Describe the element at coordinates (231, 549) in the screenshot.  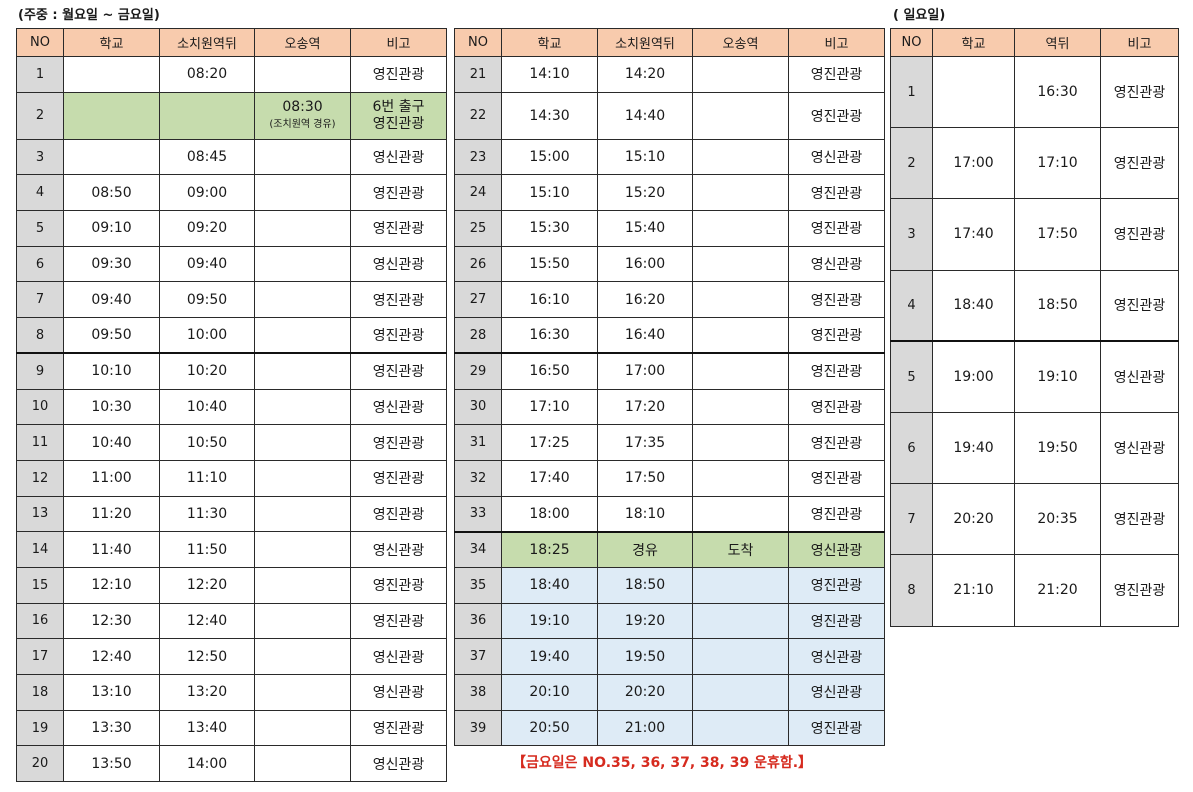
I see `table-row: 14 11:40 11:50 영신관광` at that location.